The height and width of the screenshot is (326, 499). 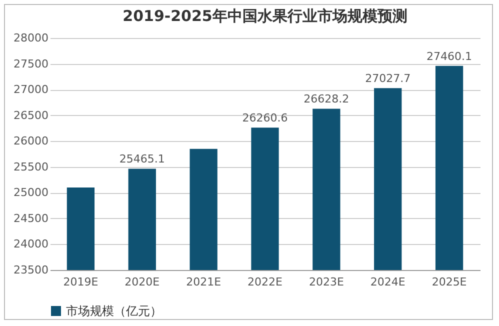 What do you see at coordinates (204, 282) in the screenshot?
I see `x-tick-label: 2021E` at bounding box center [204, 282].